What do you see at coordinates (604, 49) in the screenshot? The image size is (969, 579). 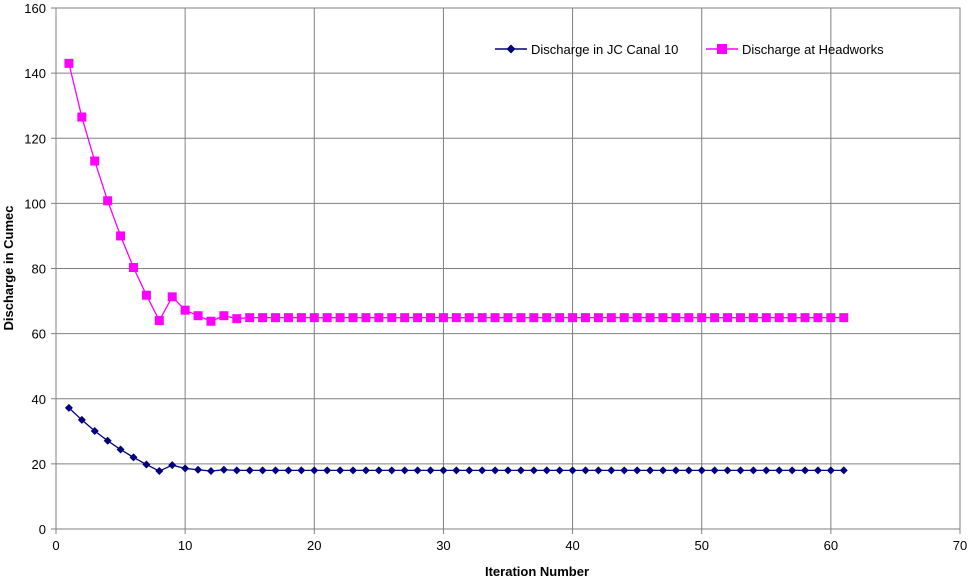 I see `legend-label-jc-canal: Discharge in JC Canal 10` at bounding box center [604, 49].